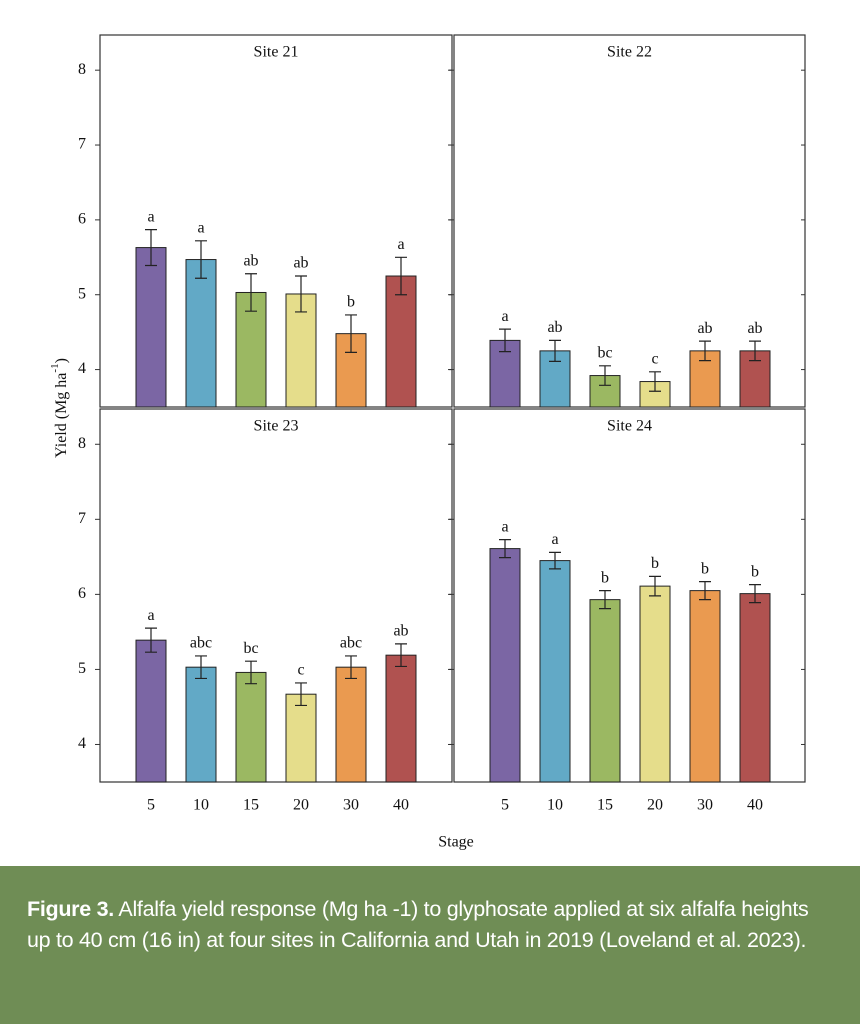 The image size is (860, 1024). I want to click on panel-title: Site 24, so click(629, 426).